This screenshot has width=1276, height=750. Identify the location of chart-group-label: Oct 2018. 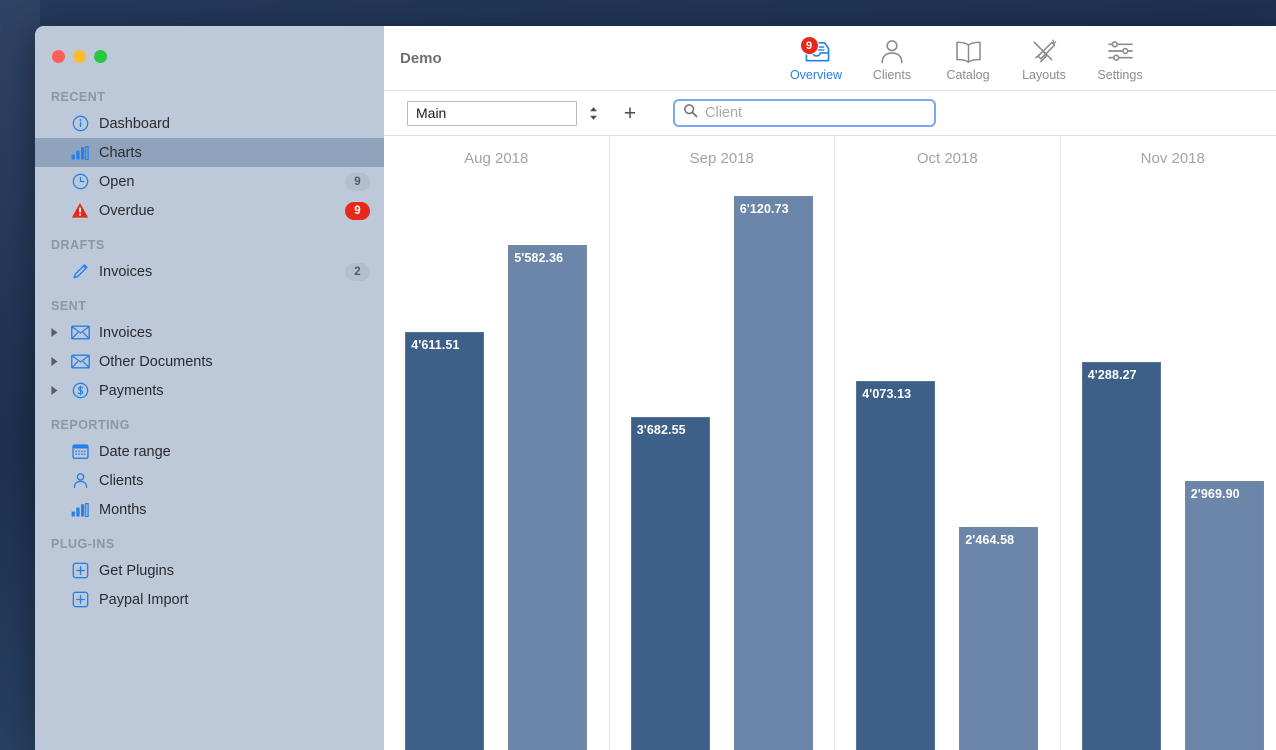
(947, 158).